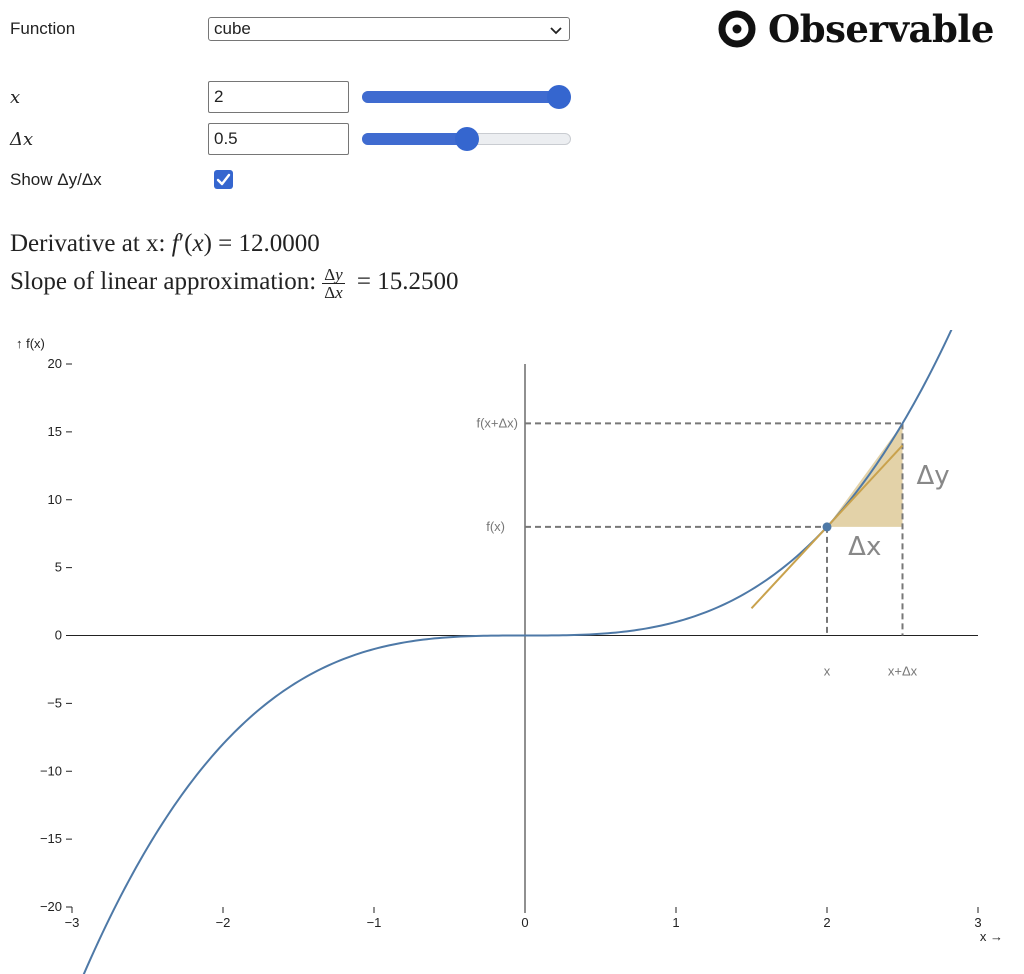 The height and width of the screenshot is (974, 1024). Describe the element at coordinates (737, 29) in the screenshot. I see `observable-logo-icon` at that location.